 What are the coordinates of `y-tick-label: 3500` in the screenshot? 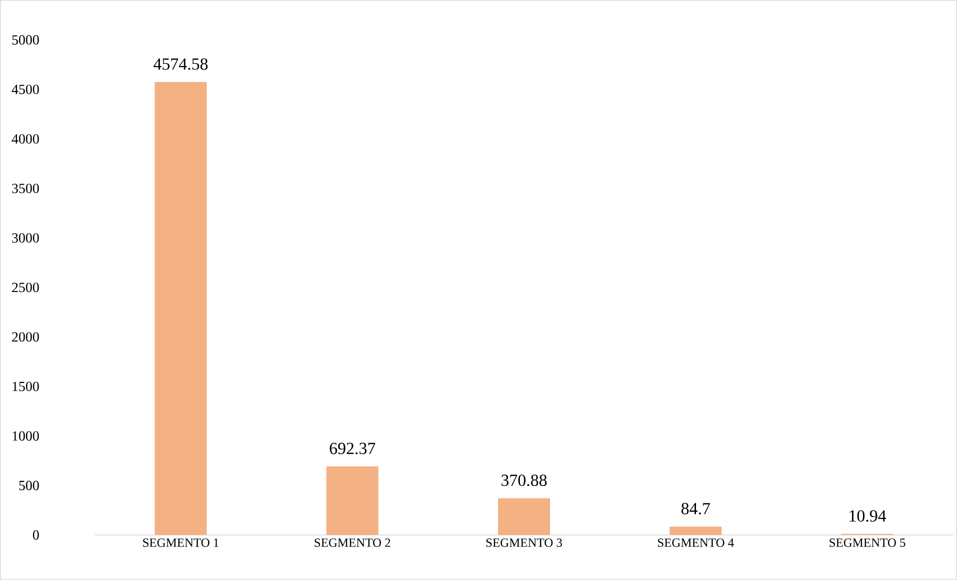 It's located at (25, 189).